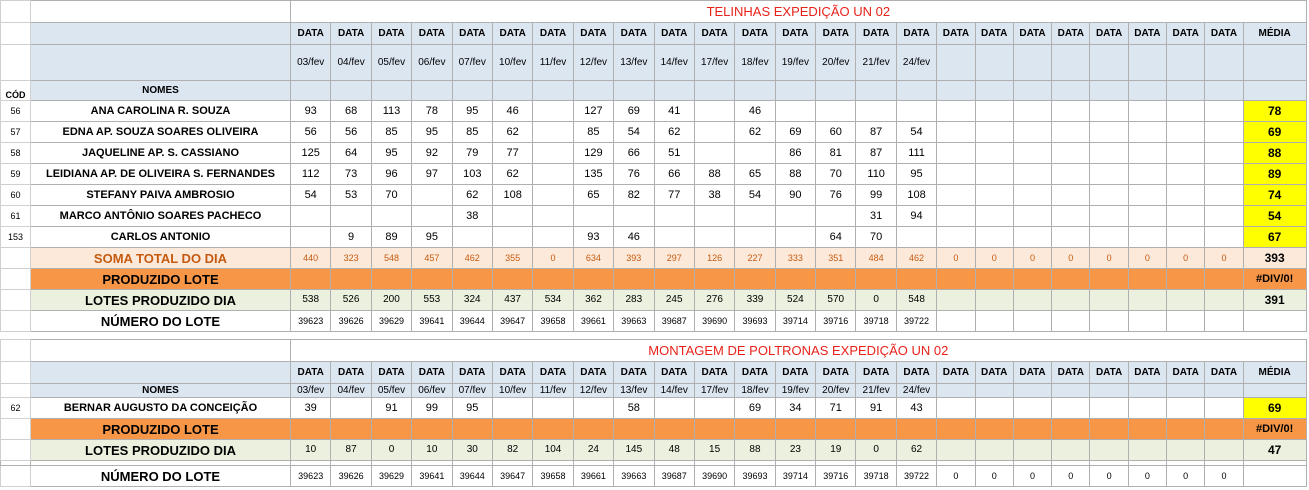 This screenshot has height=490, width=1309. Describe the element at coordinates (593, 321) in the screenshot. I see `numero-cell: 39661` at that location.